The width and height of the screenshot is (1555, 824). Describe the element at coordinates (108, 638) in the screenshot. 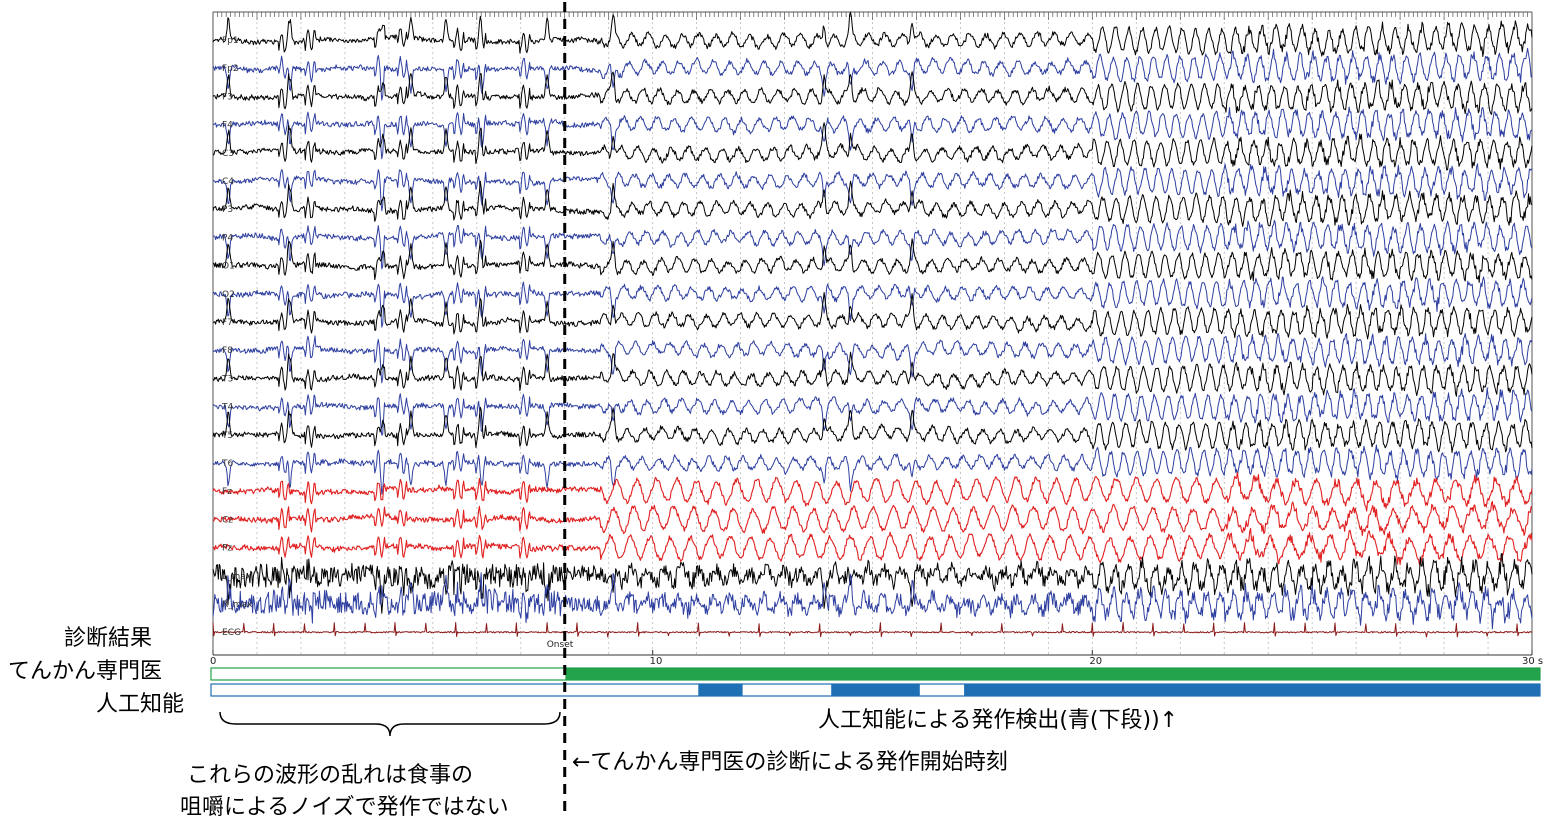

I see `result-heading: 診断結果` at that location.